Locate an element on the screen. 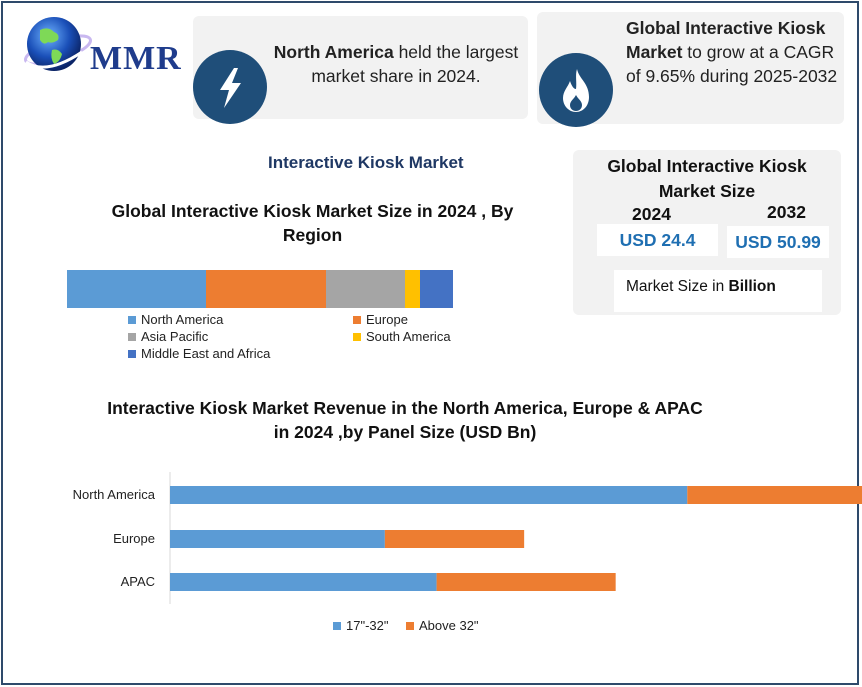  unit-bold: Billion is located at coordinates (752, 286).